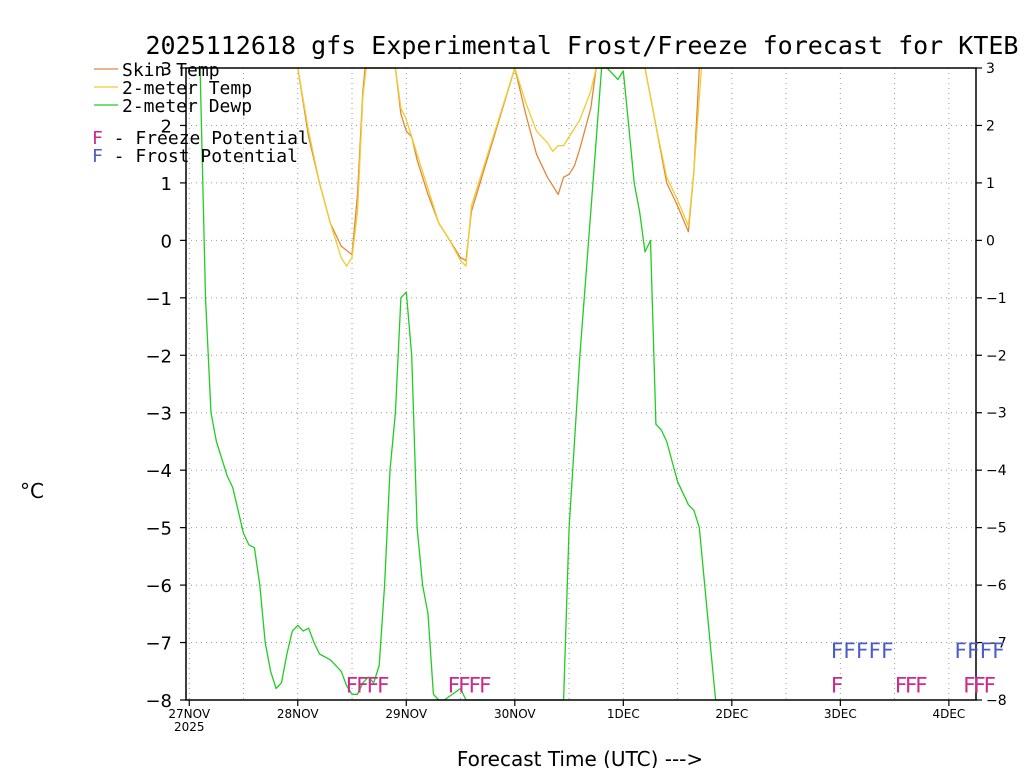 The image size is (1024, 768). Describe the element at coordinates (731, 714) in the screenshot. I see `x-tick-label: 2DEC` at that location.